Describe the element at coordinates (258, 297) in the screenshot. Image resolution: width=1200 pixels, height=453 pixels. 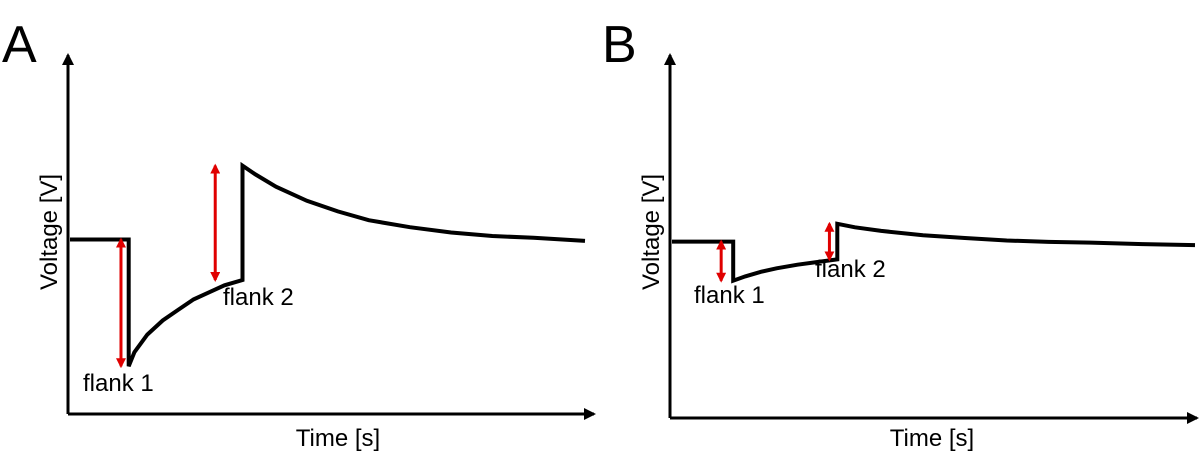
I see `flank-2-label-a: flank 2` at that location.